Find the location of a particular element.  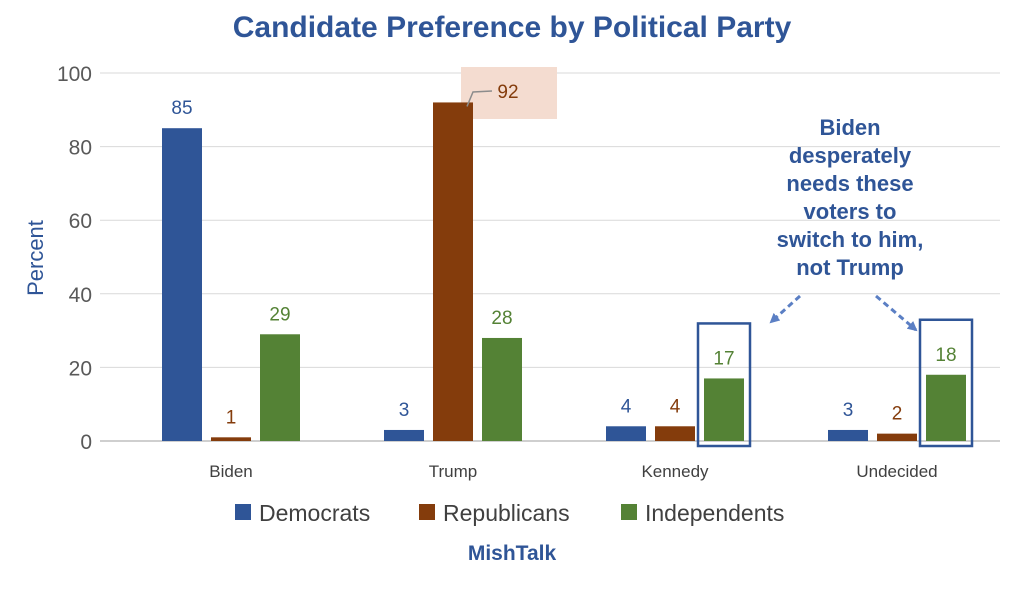

annotation-arrow-kennedy is located at coordinates (785, 309).